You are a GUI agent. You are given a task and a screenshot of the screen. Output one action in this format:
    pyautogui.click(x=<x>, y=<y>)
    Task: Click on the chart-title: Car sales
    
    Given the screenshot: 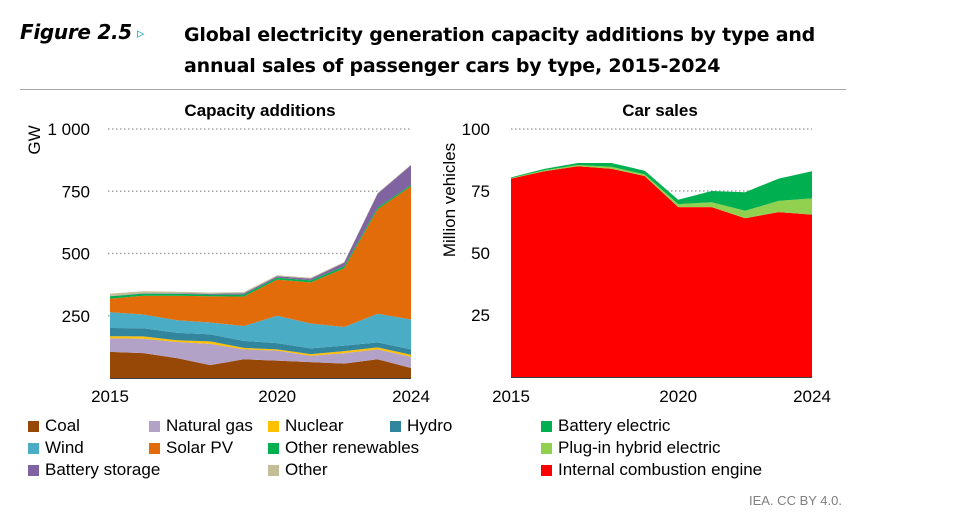 What is the action you would take?
    pyautogui.click(x=660, y=110)
    